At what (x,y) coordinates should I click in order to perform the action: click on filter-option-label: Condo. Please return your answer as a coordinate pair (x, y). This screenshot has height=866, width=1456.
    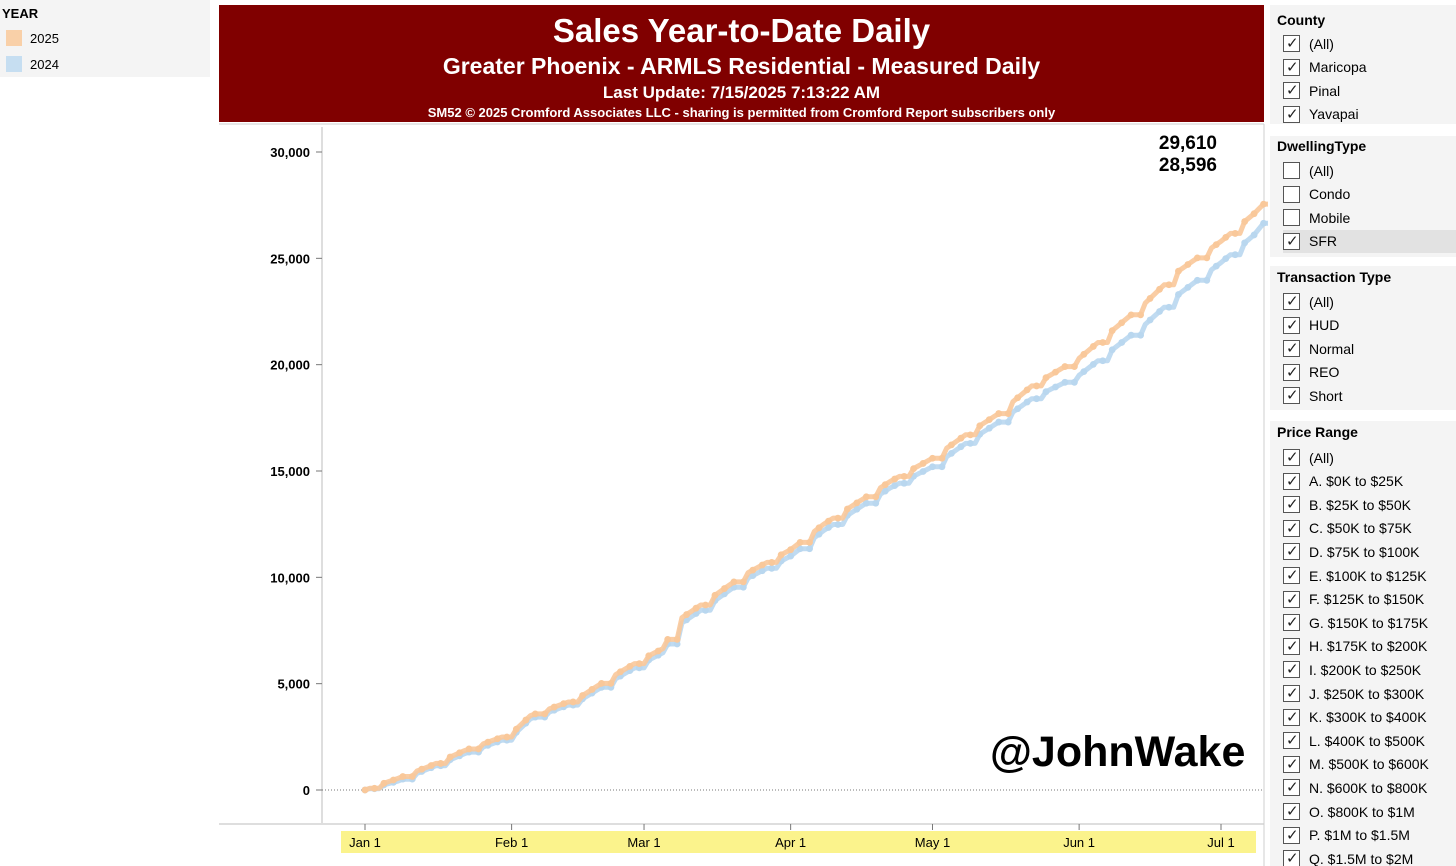
    Looking at the image, I should click on (1330, 194).